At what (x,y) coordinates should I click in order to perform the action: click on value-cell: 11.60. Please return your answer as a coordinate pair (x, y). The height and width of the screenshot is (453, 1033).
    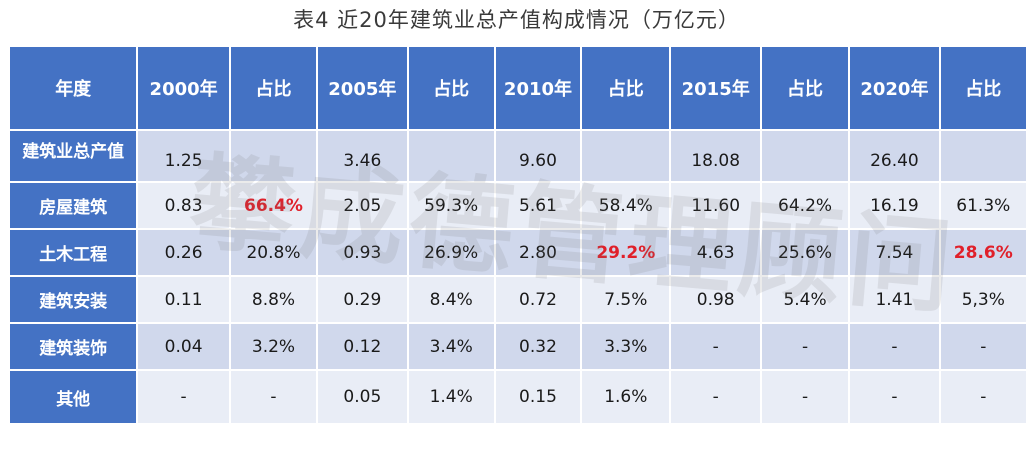
    Looking at the image, I should click on (715, 205).